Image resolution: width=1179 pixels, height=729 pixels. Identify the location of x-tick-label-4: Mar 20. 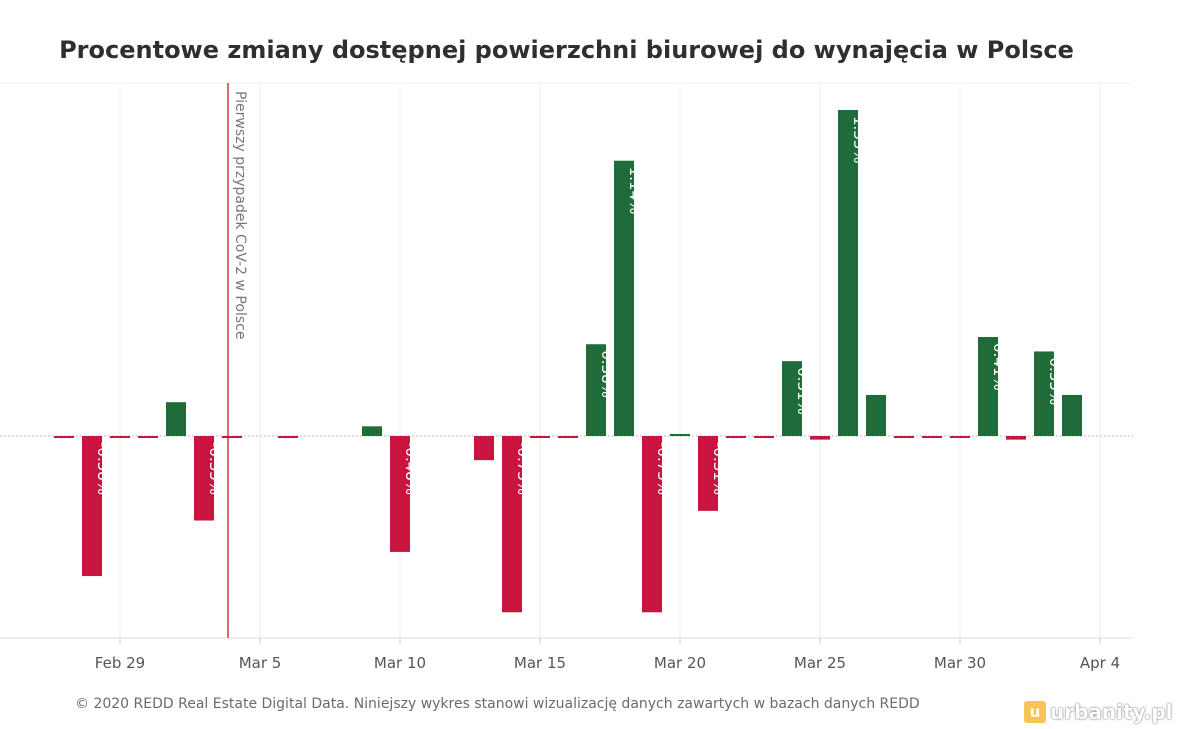
(680, 663).